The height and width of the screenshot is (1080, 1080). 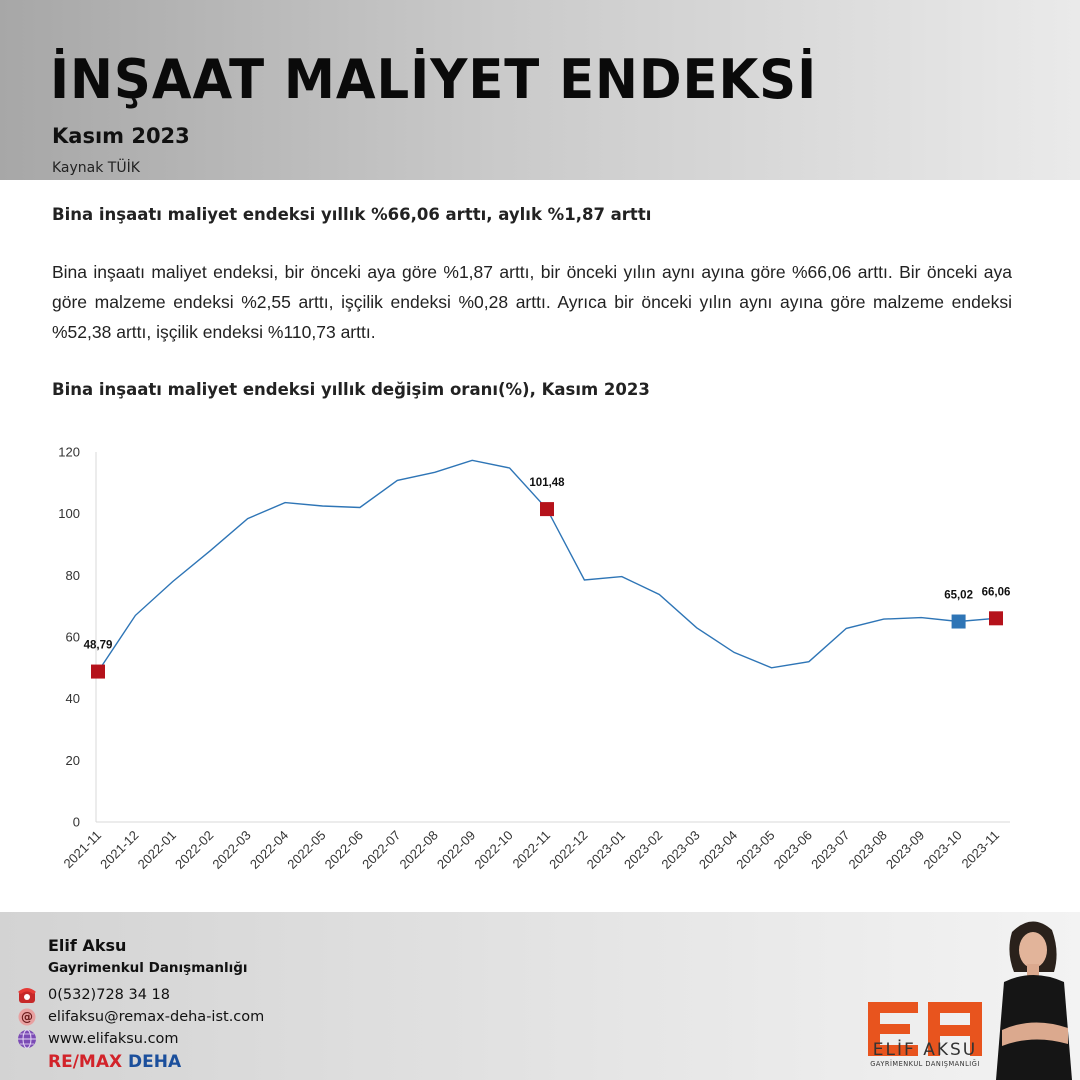 What do you see at coordinates (793, 850) in the screenshot?
I see `x-tick-label: 2023-06` at bounding box center [793, 850].